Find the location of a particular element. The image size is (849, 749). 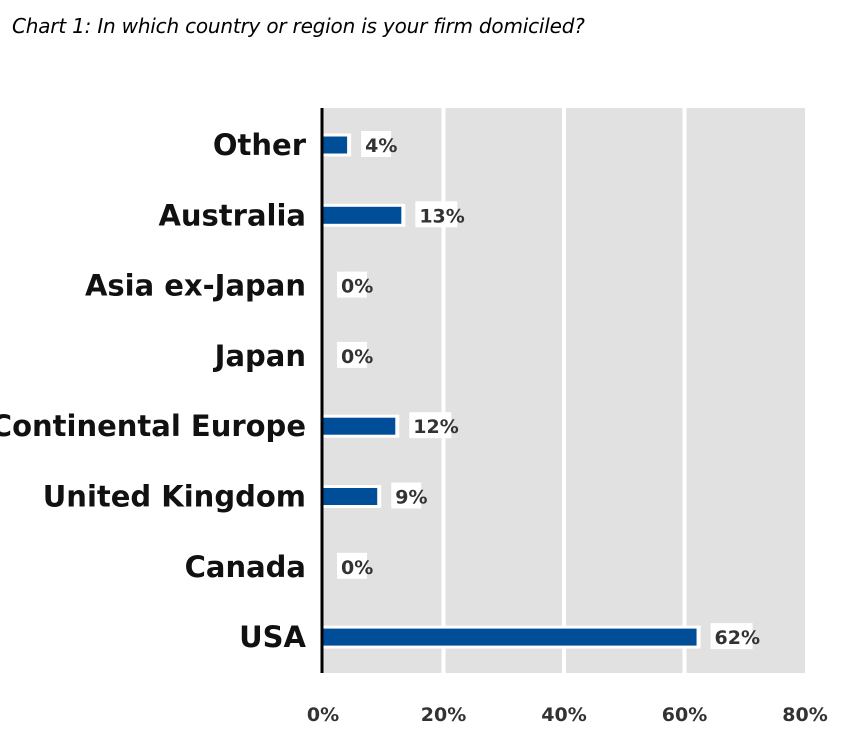

category-label: USA is located at coordinates (272, 637).